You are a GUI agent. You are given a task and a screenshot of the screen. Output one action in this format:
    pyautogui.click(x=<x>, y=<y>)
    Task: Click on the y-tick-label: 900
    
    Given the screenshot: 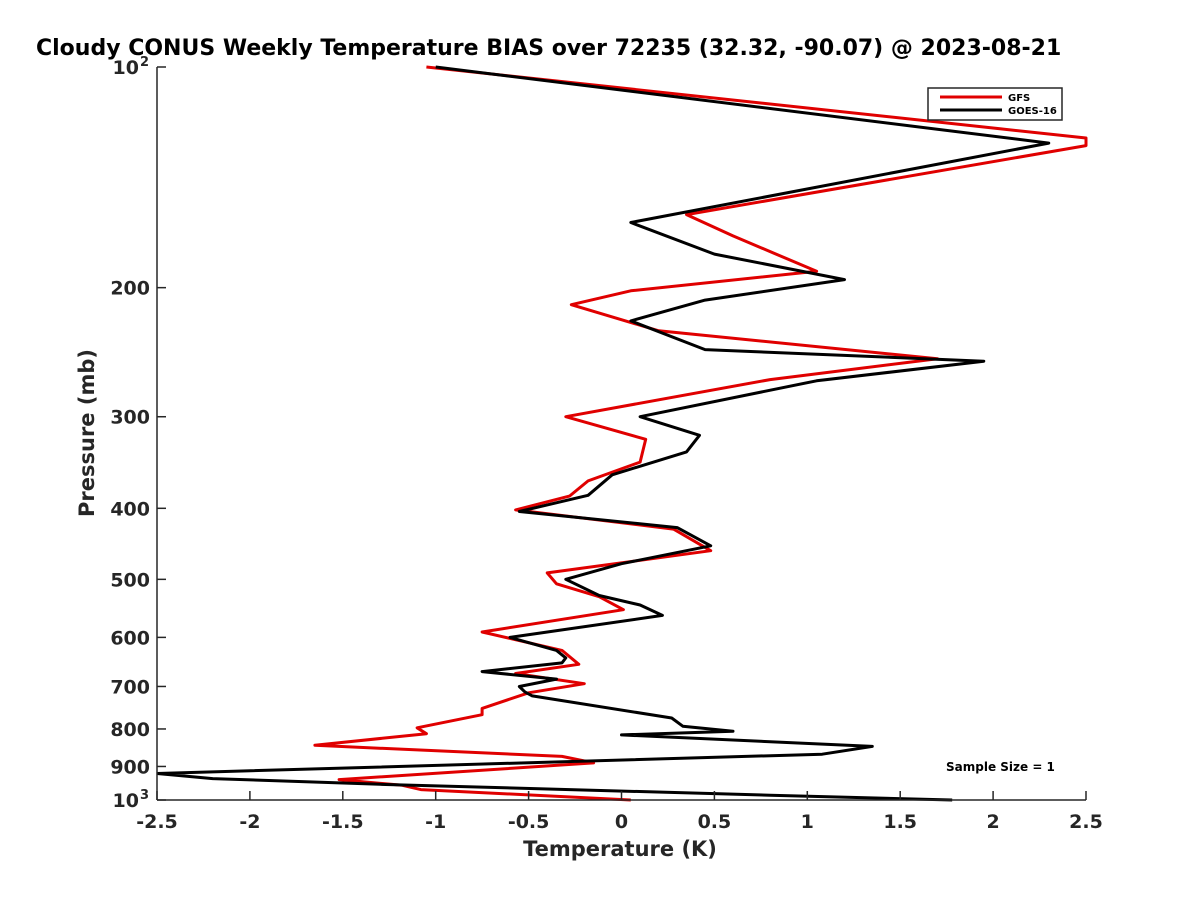 What is the action you would take?
    pyautogui.click(x=130, y=767)
    